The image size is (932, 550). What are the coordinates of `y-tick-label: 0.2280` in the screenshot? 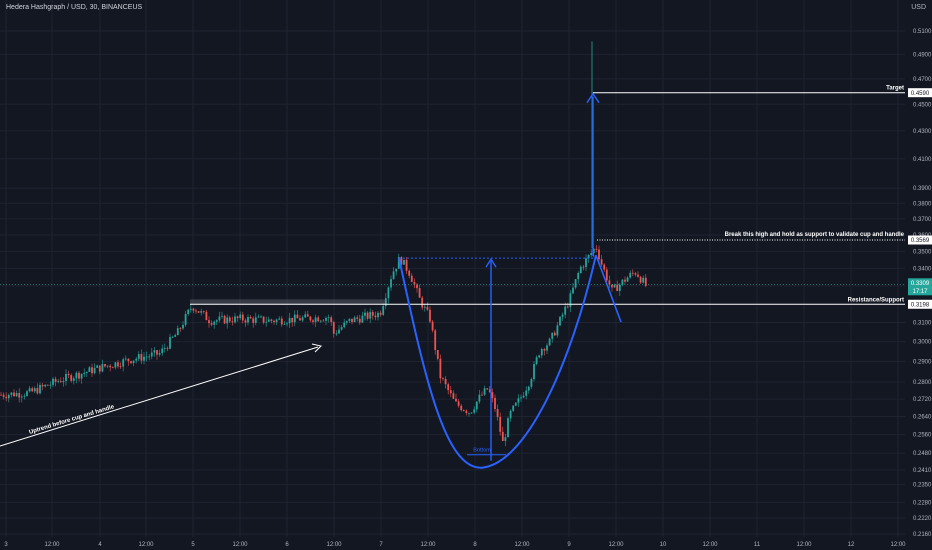 It's located at (922, 503).